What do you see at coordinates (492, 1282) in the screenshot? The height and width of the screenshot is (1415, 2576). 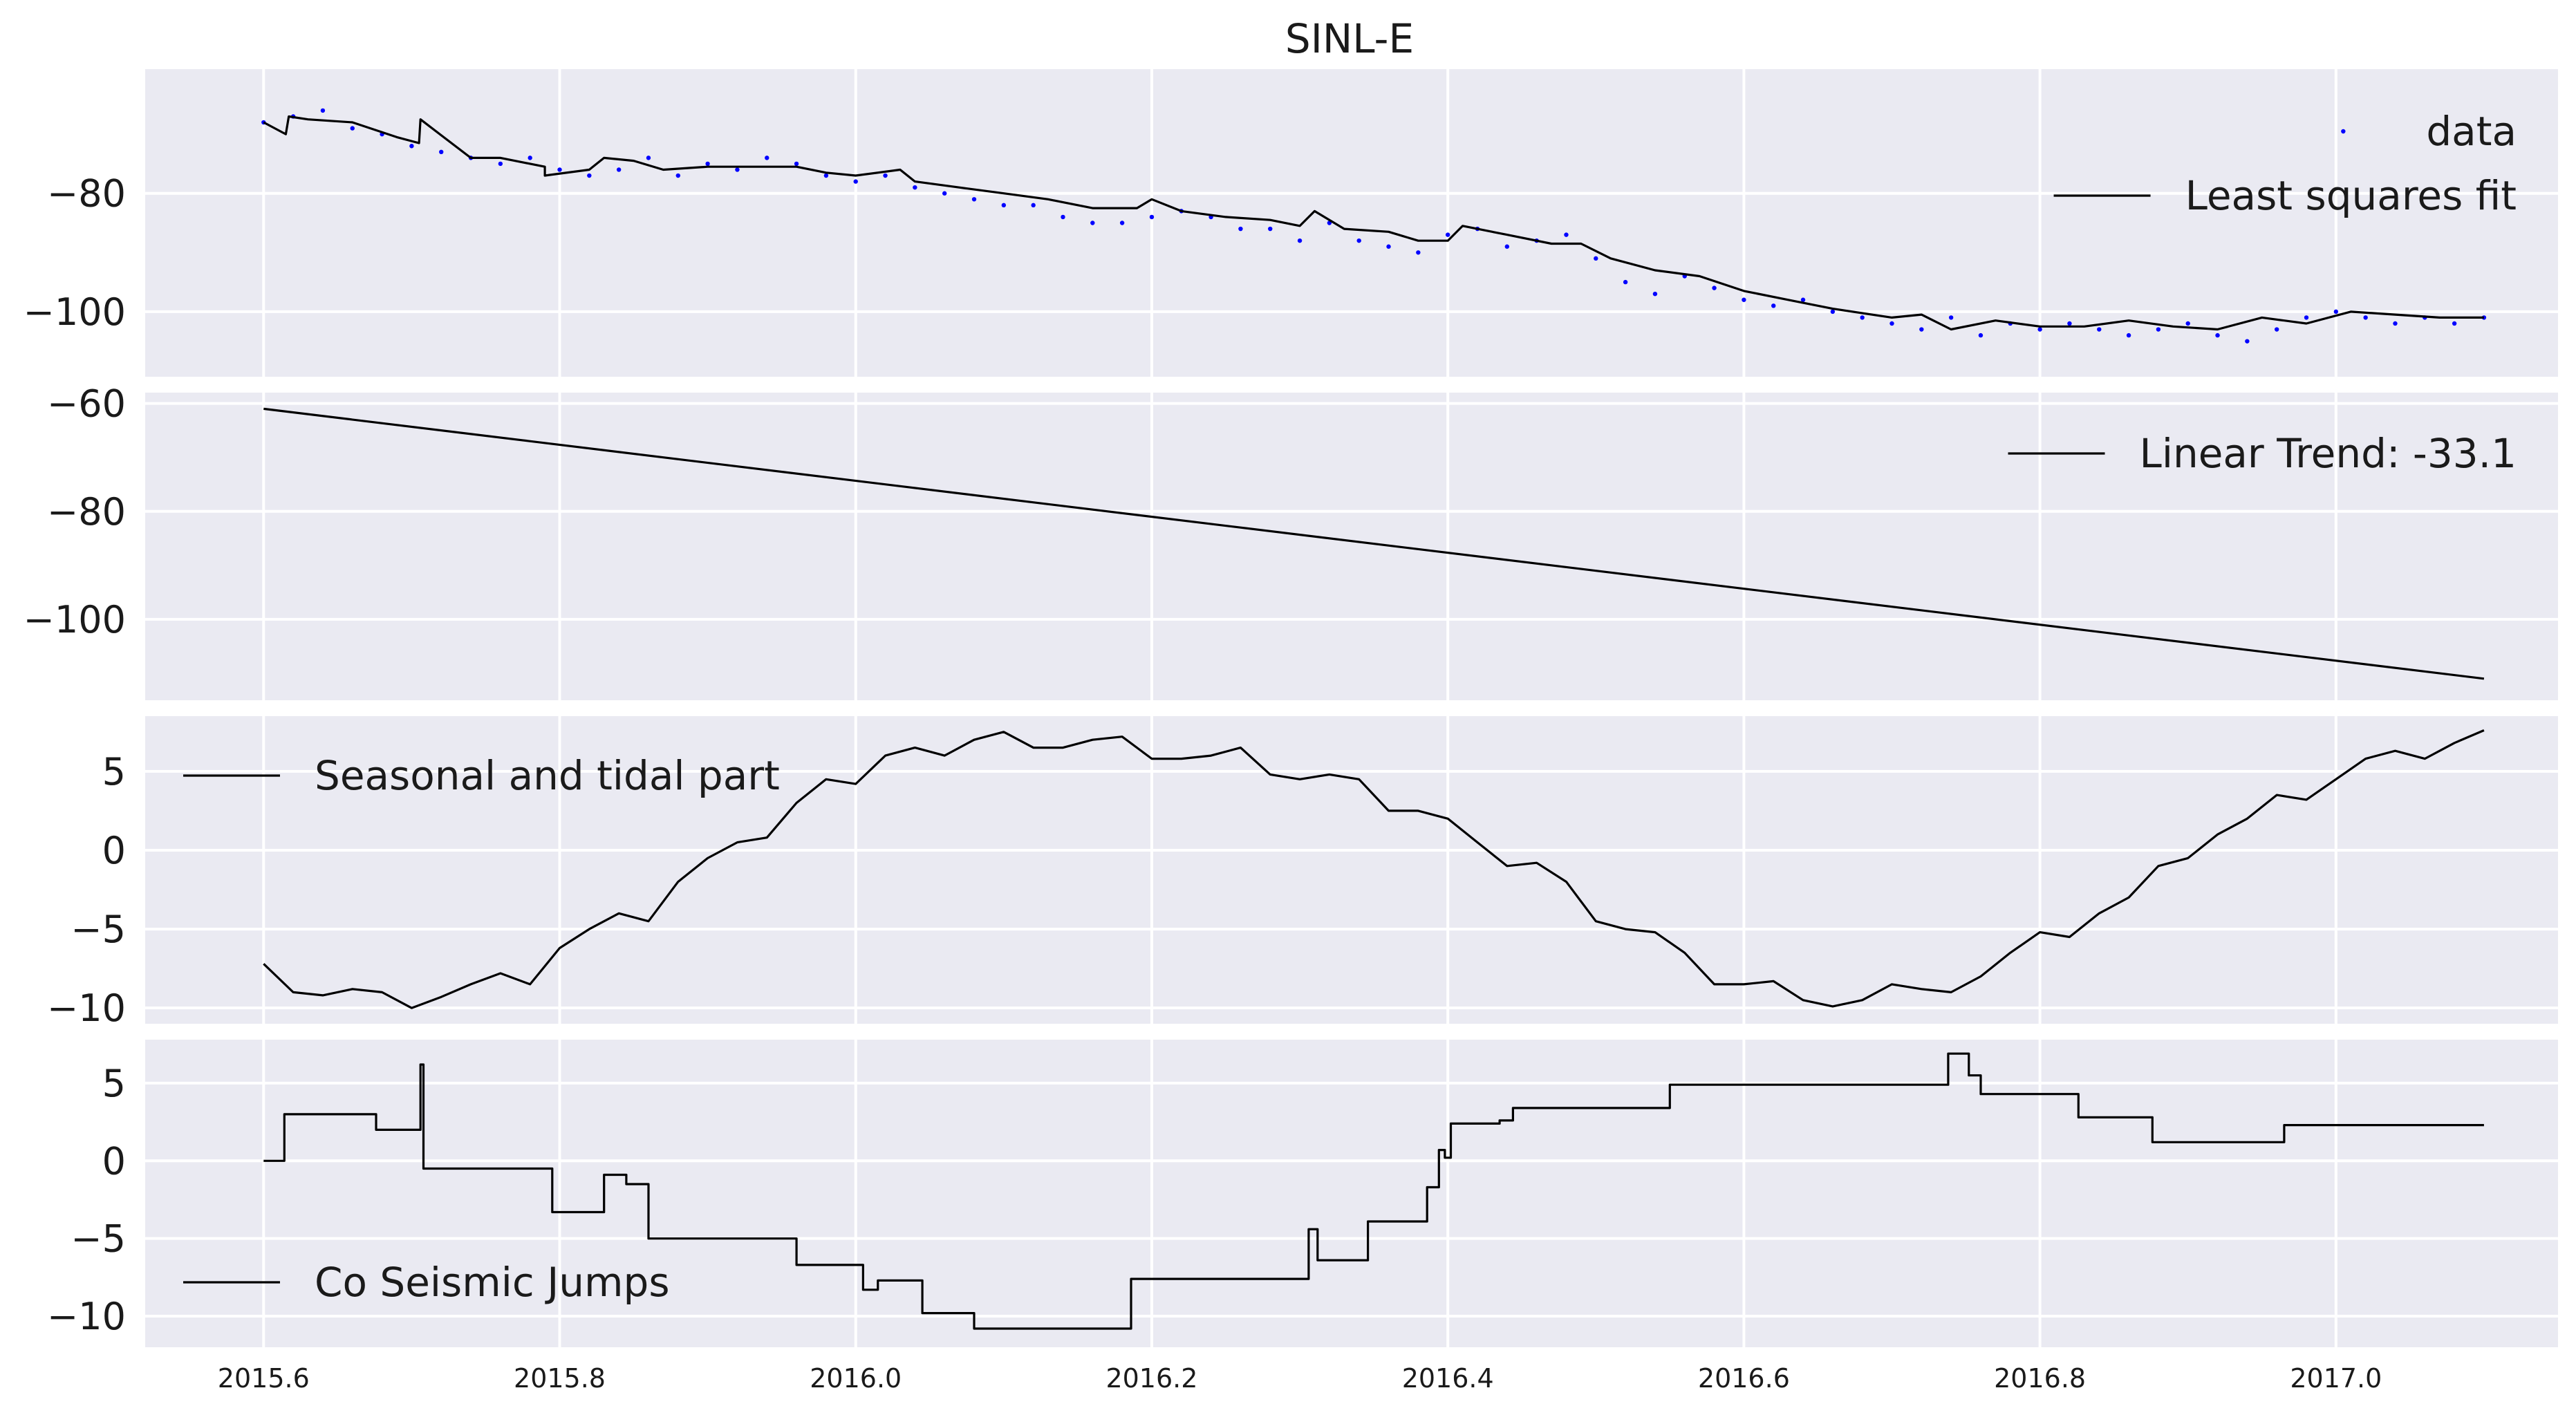 I see `legend-label: Co Seismic Jumps` at bounding box center [492, 1282].